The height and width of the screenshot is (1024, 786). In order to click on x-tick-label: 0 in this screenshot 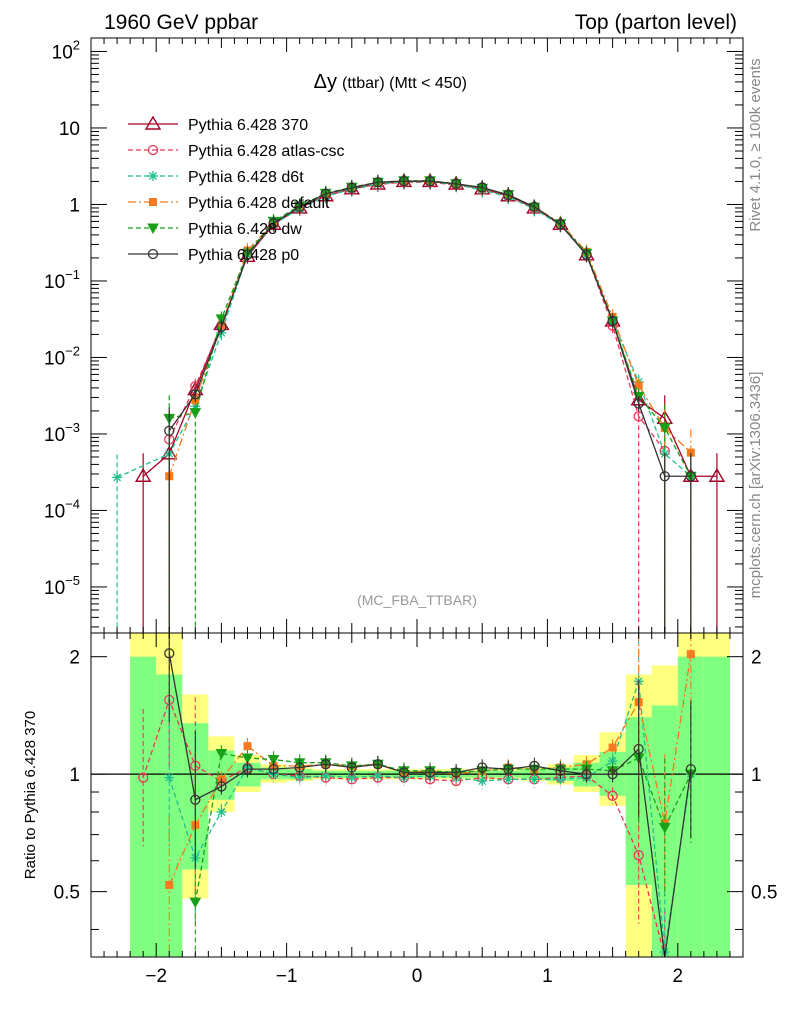, I will do `click(417, 976)`.